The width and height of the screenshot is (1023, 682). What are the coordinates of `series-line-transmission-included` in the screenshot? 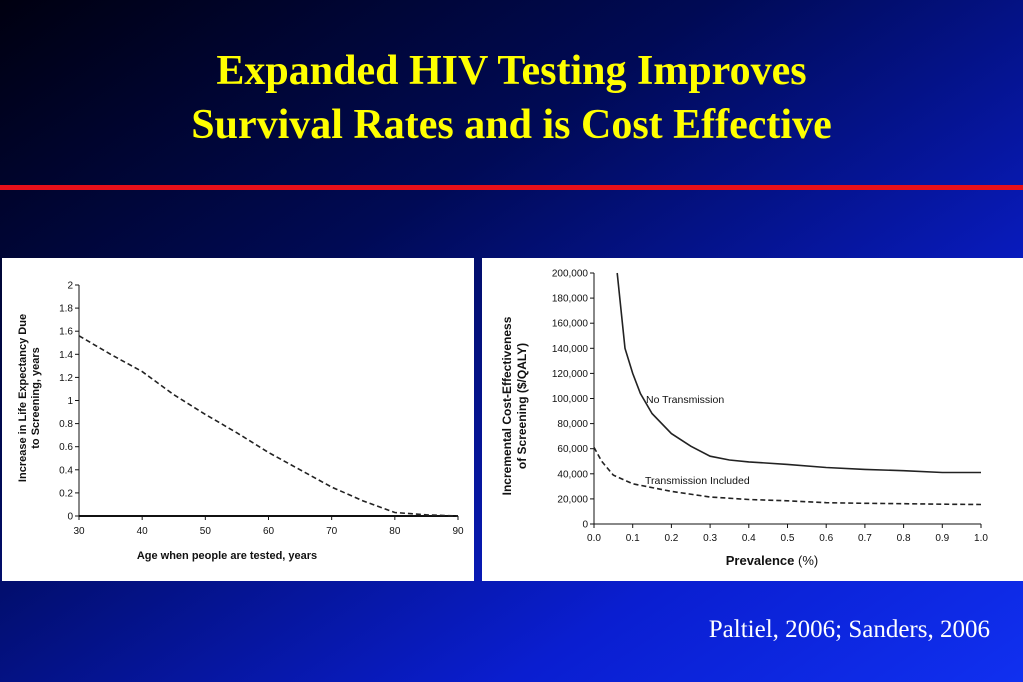 It's located at (787, 476).